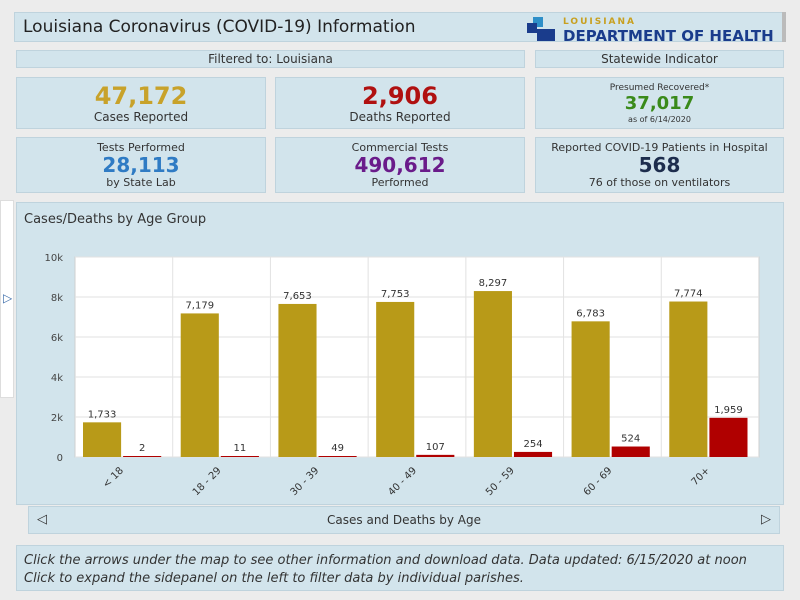  Describe the element at coordinates (400, 147) in the screenshot. I see `commercial-label: Commercial Tests` at that location.